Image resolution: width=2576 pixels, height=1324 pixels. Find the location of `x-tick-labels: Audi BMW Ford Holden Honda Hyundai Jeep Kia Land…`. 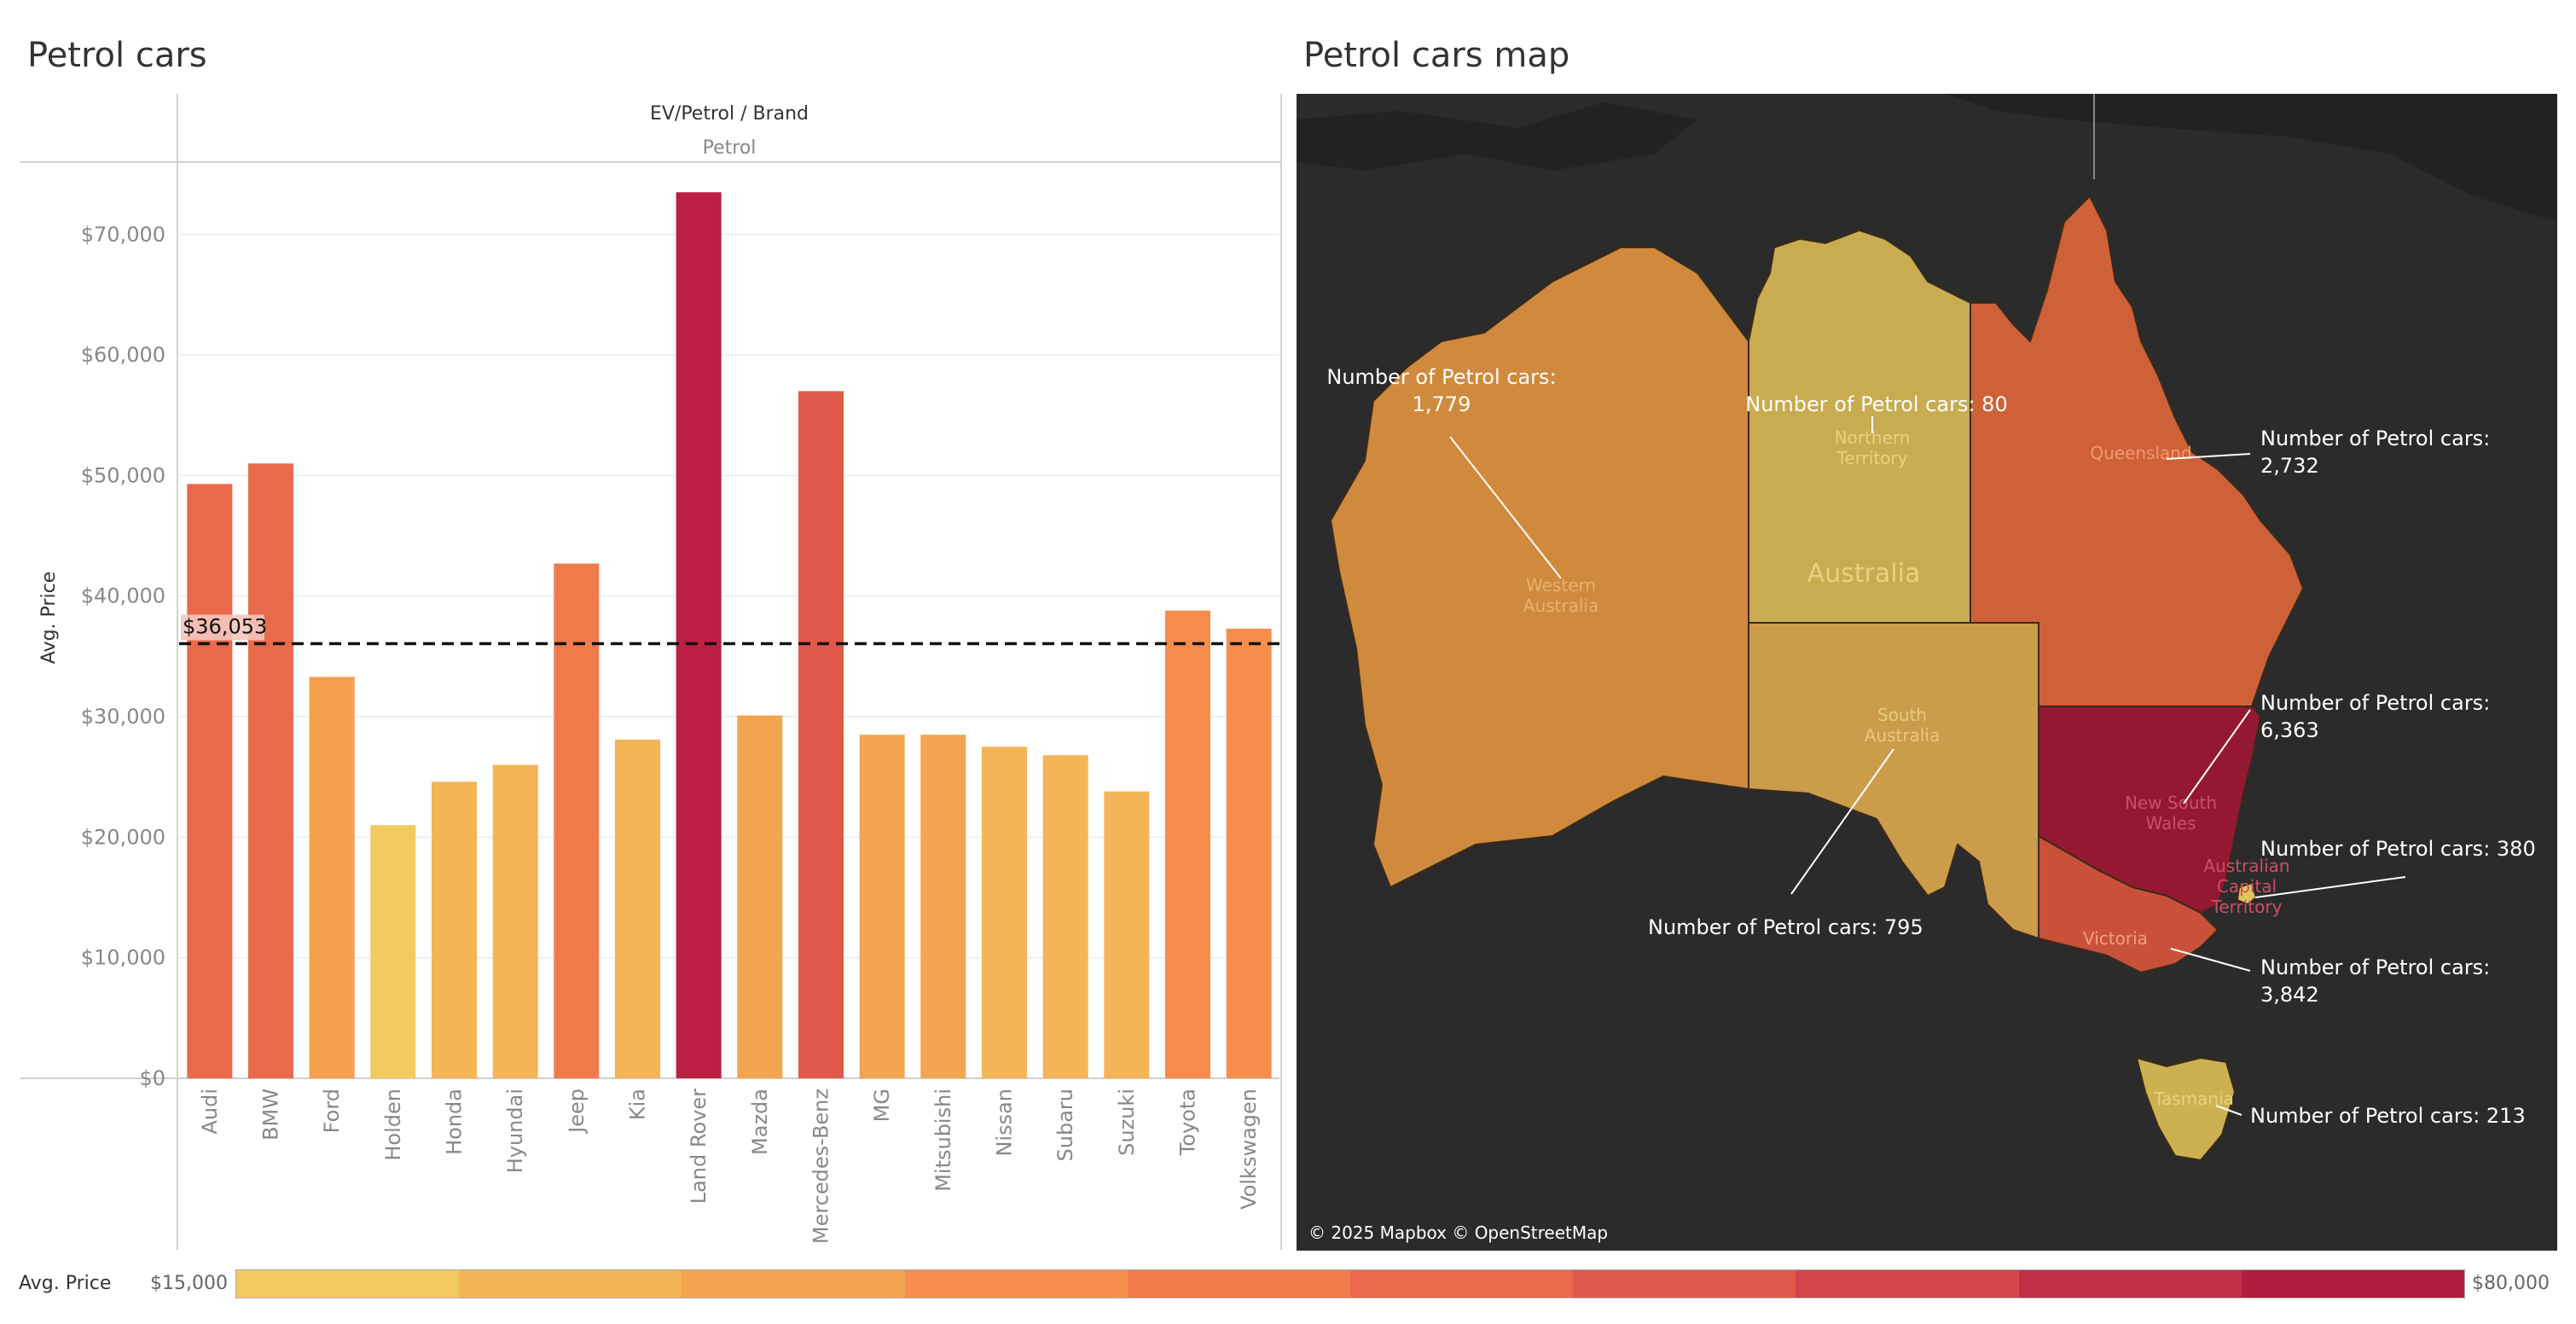

x-tick-labels: Audi BMW Ford Holden Honda Hyundai Jeep Kia Land… is located at coordinates (729, 1166).